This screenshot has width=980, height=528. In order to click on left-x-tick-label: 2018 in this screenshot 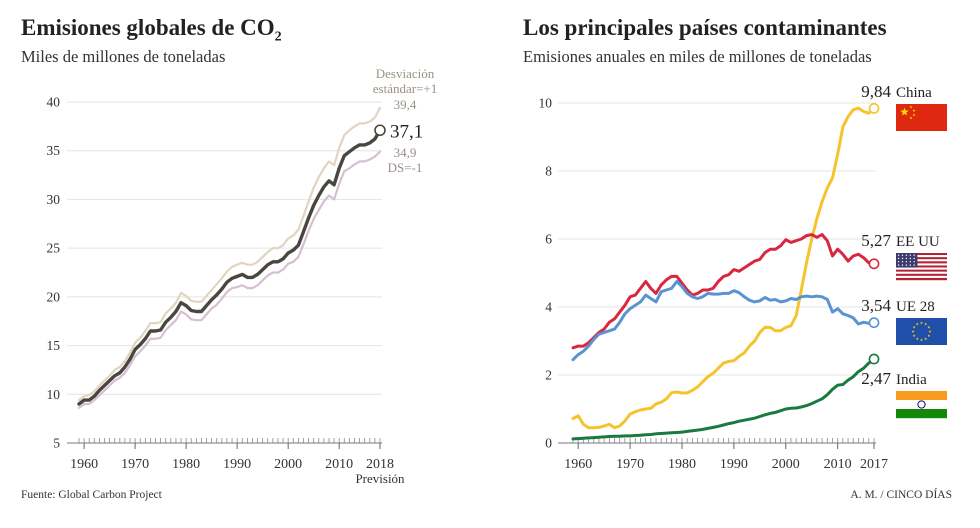, I will do `click(380, 464)`.